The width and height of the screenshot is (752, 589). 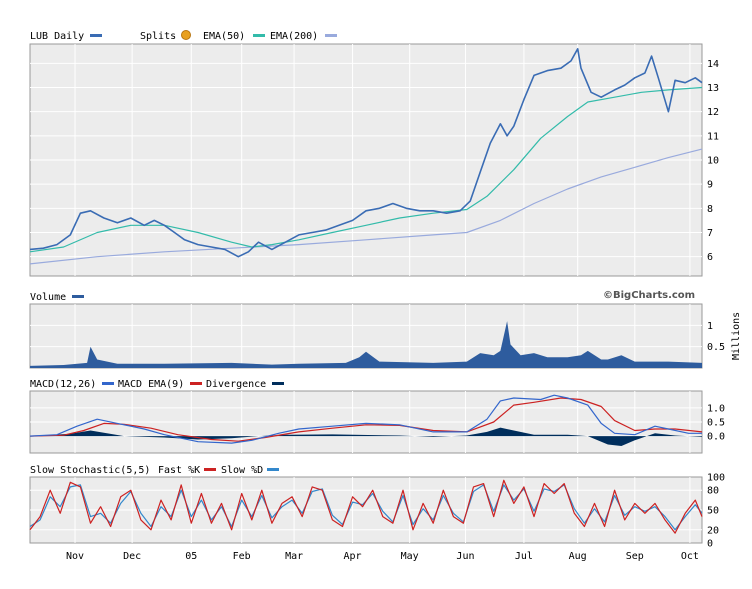 I want to click on volume-area, so click(x=366, y=344).